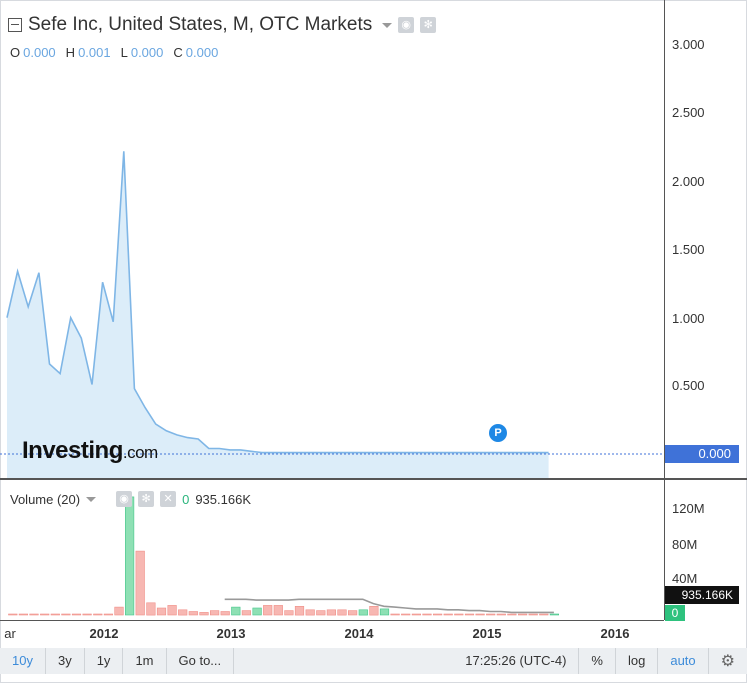 The image size is (747, 683). Describe the element at coordinates (373, 479) in the screenshot. I see `pane-separator` at that location.